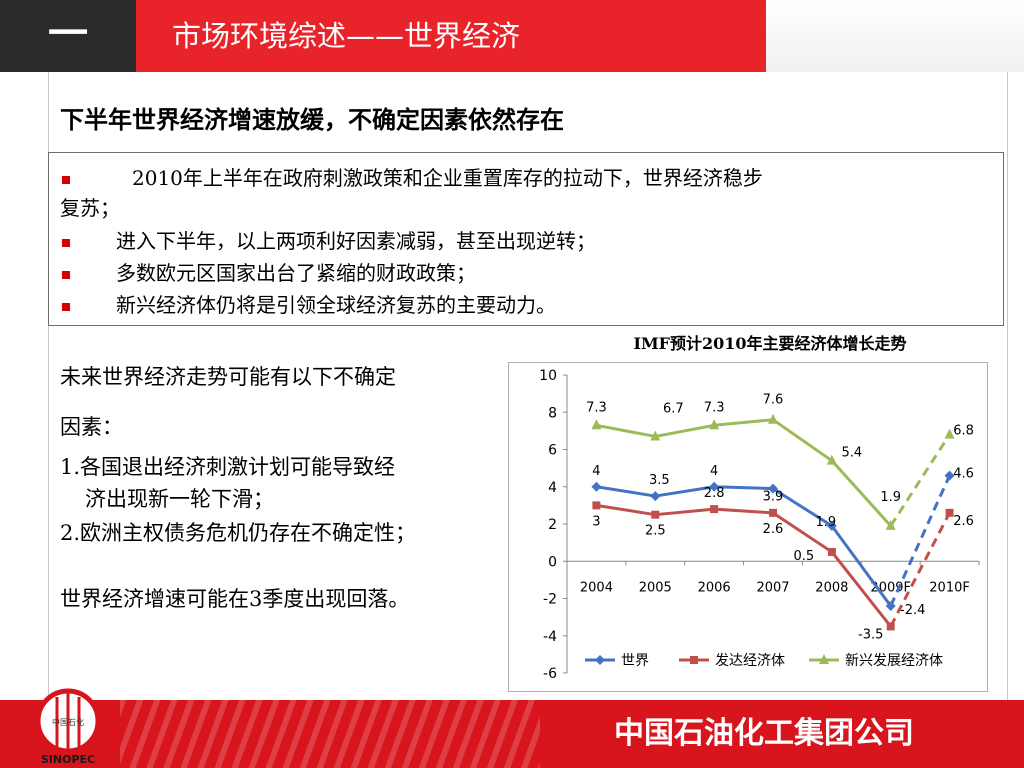 Image resolution: width=1024 pixels, height=768 pixels. I want to click on data-label: 6.7, so click(673, 408).